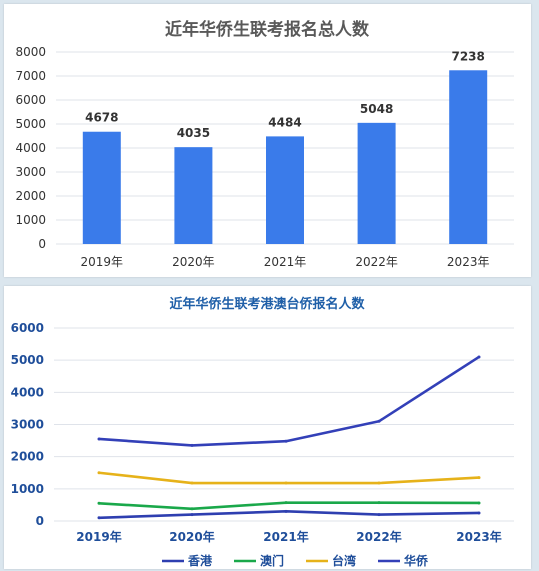 Image resolution: width=539 pixels, height=571 pixels. Describe the element at coordinates (30, 172) in the screenshot. I see `bar-y-tick-label: 3000` at that location.